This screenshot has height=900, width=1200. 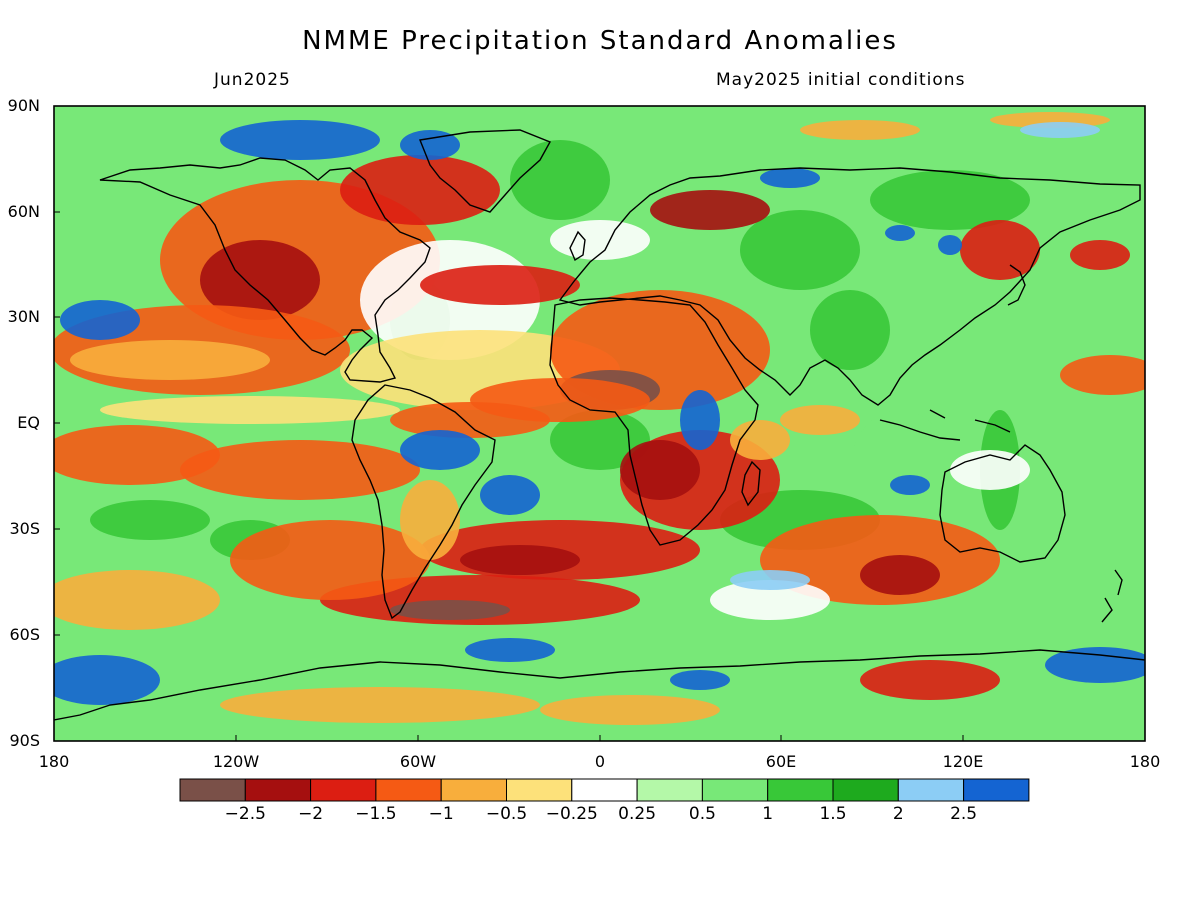 I want to click on lon-label: 120E, so click(x=963, y=761).